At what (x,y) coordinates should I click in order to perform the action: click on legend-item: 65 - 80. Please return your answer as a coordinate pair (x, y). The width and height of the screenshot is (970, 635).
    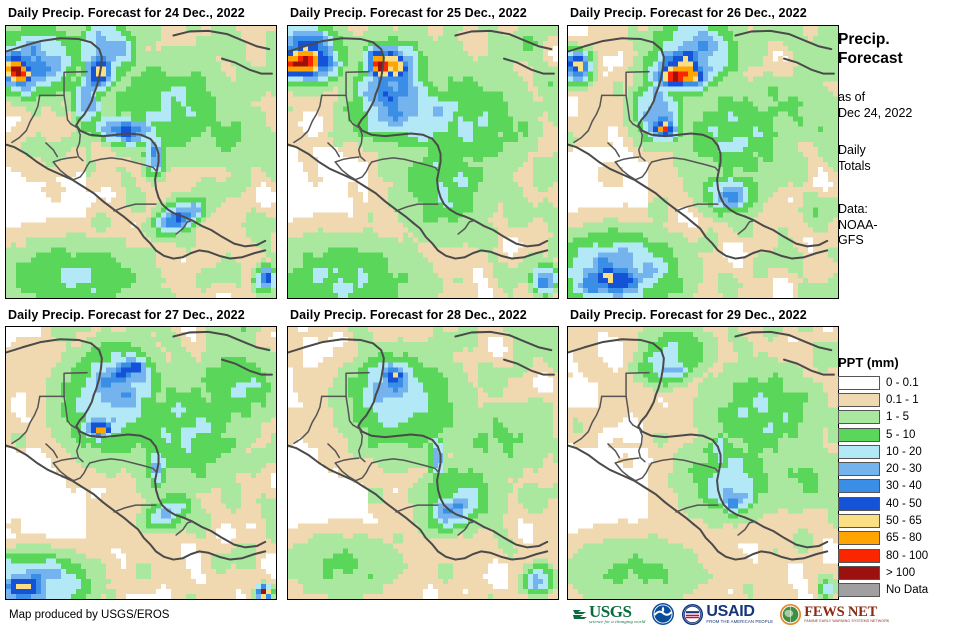
    Looking at the image, I should click on (904, 538).